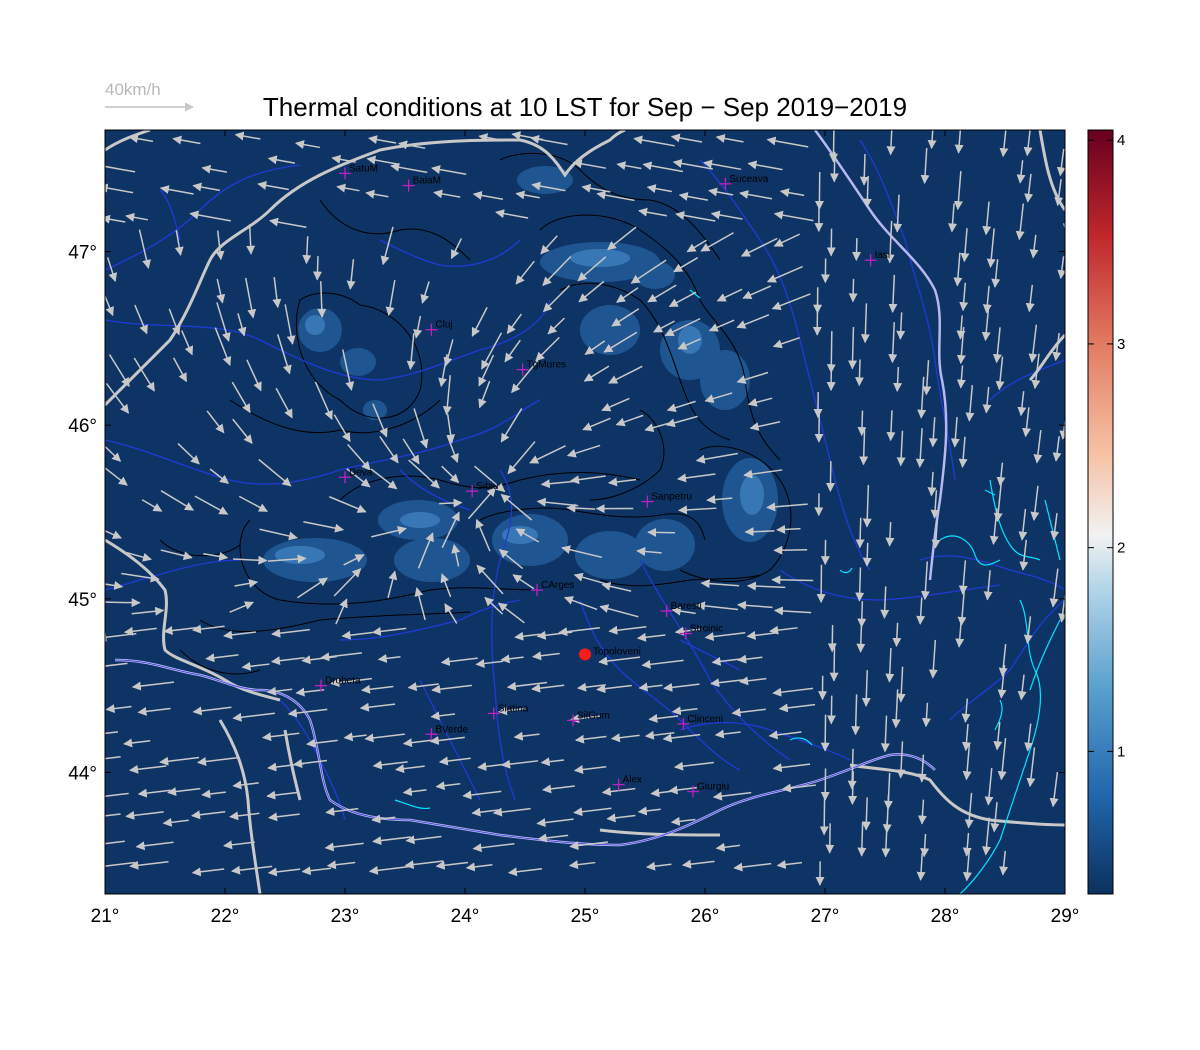 The width and height of the screenshot is (1200, 1050). Describe the element at coordinates (1121, 751) in the screenshot. I see `colorbar-tick-label: 1` at that location.